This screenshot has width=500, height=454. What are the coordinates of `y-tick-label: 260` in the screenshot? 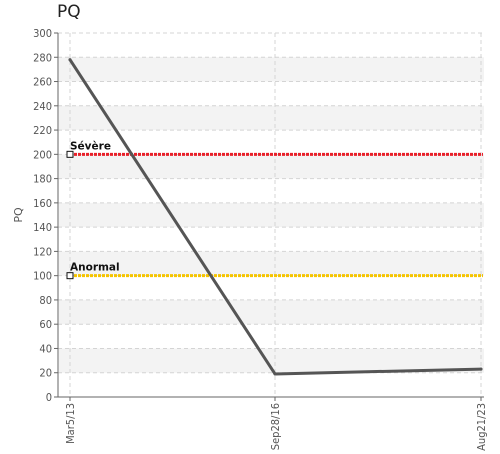 It's located at (42, 82).